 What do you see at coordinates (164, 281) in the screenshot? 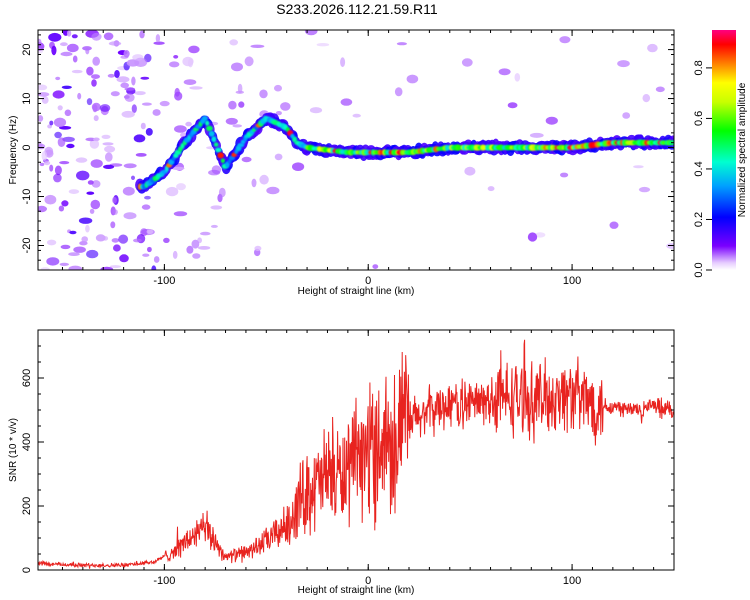
I see `spectrogram-x-tick-label: -100` at bounding box center [164, 281].